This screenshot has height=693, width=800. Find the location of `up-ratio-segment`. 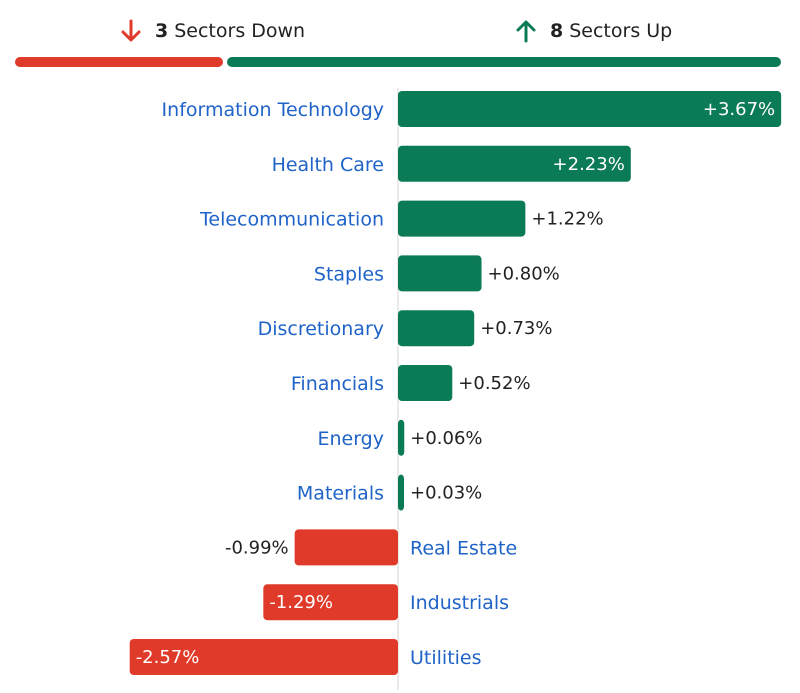

up-ratio-segment is located at coordinates (503, 62).